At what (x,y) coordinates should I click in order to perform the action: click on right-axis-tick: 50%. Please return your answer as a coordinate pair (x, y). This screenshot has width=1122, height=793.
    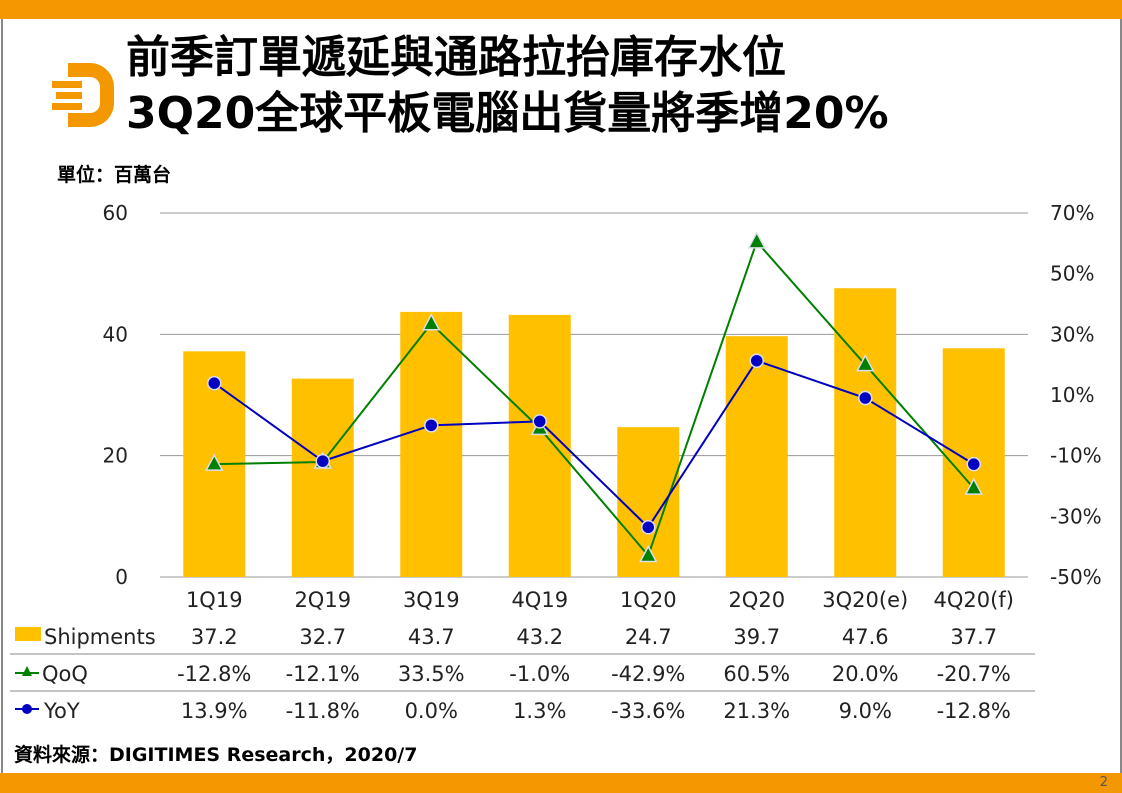
    Looking at the image, I should click on (1072, 274).